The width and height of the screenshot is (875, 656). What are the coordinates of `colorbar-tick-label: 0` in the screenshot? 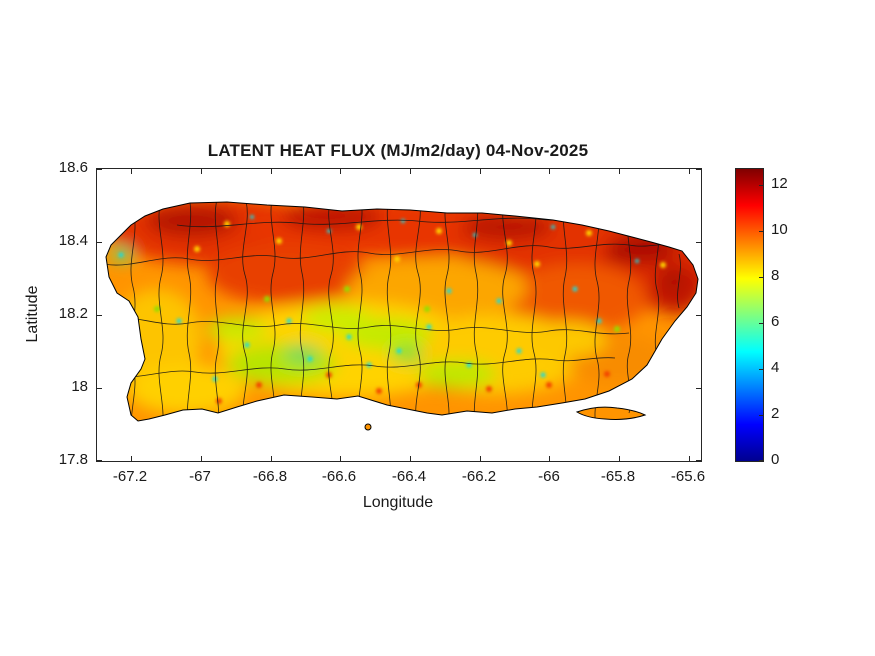 It's located at (775, 459).